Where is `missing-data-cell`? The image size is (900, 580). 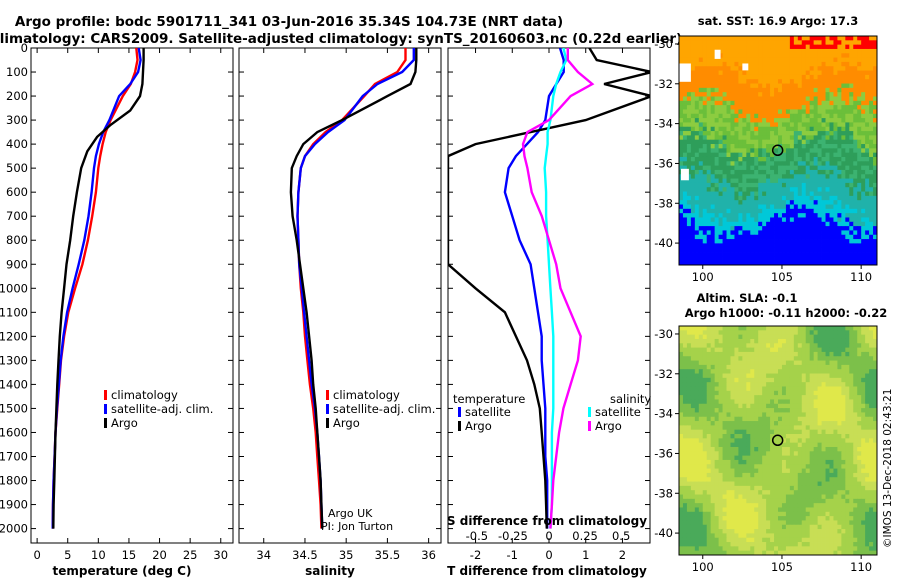 missing-data-cell is located at coordinates (685, 72).